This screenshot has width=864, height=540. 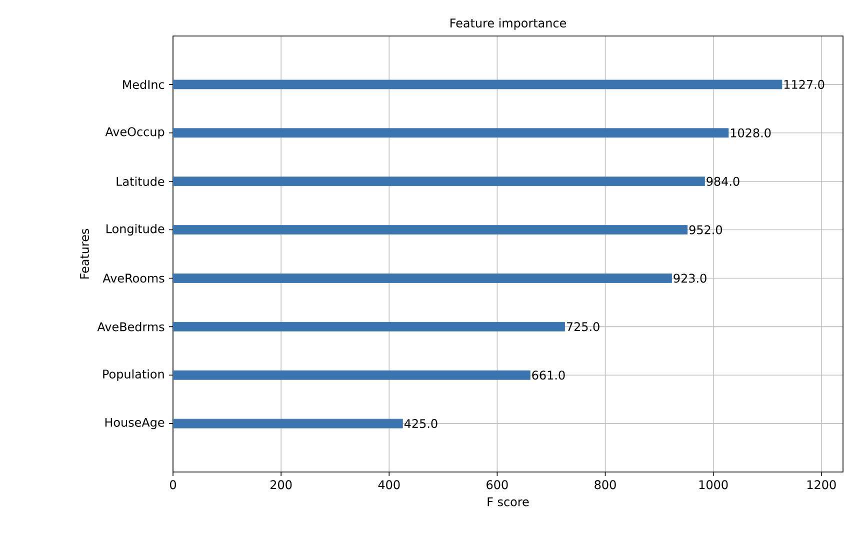 What do you see at coordinates (133, 375) in the screenshot?
I see `y-tick-label: Population` at bounding box center [133, 375].